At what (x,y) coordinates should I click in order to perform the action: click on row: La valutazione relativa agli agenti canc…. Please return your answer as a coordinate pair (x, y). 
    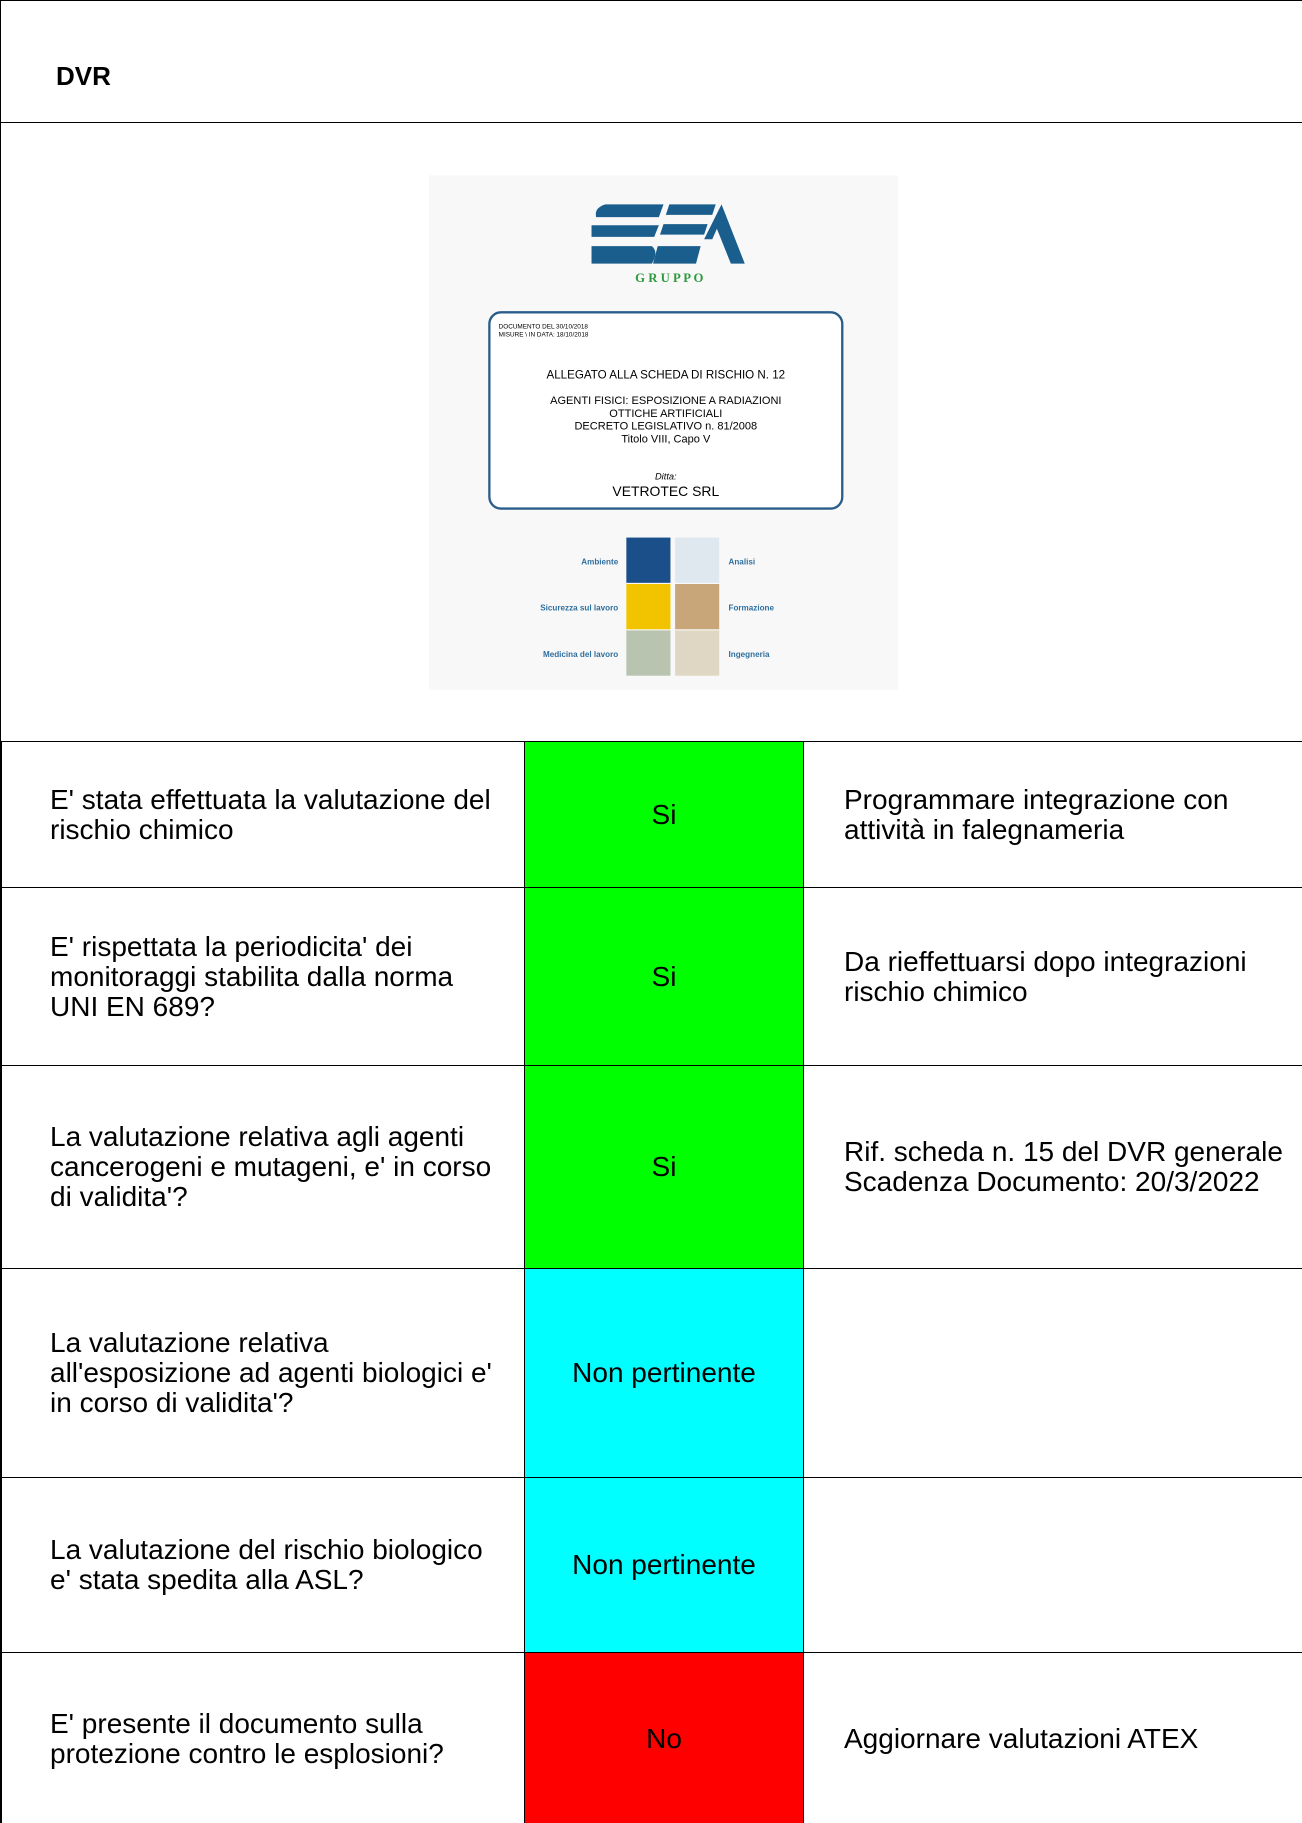
    Looking at the image, I should click on (651, 1167).